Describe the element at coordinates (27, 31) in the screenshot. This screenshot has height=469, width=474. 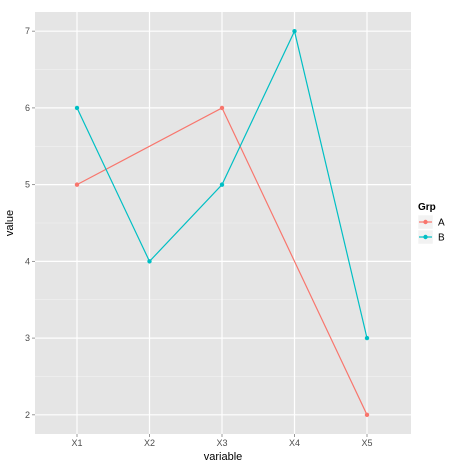
I see `y-tick-label: 7` at that location.